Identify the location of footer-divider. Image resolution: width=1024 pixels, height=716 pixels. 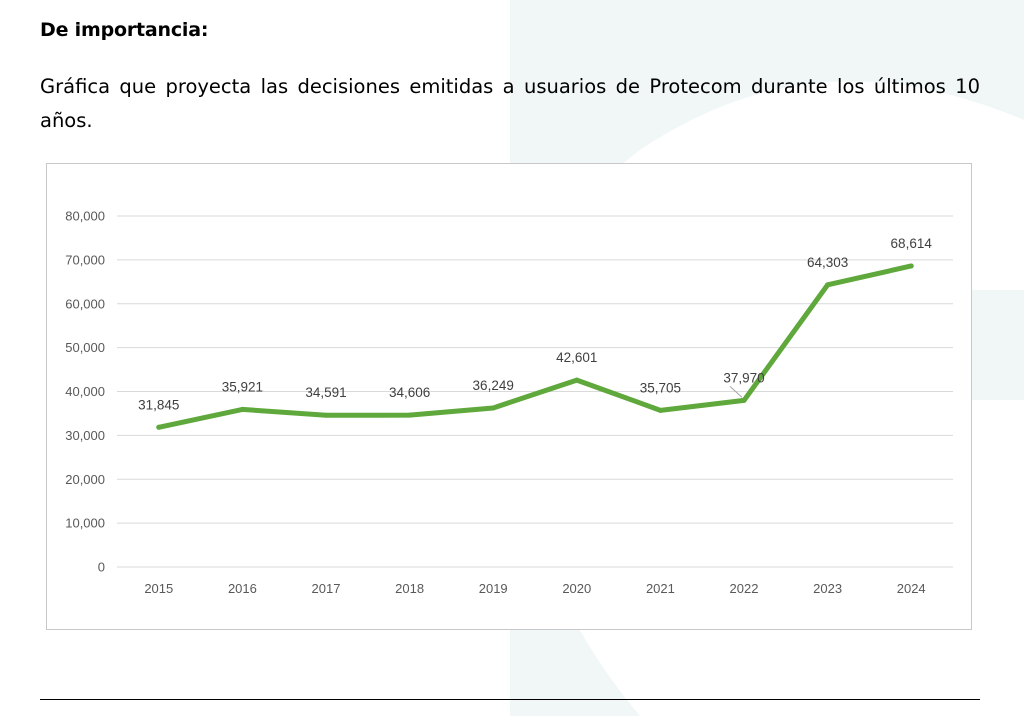
(510, 699).